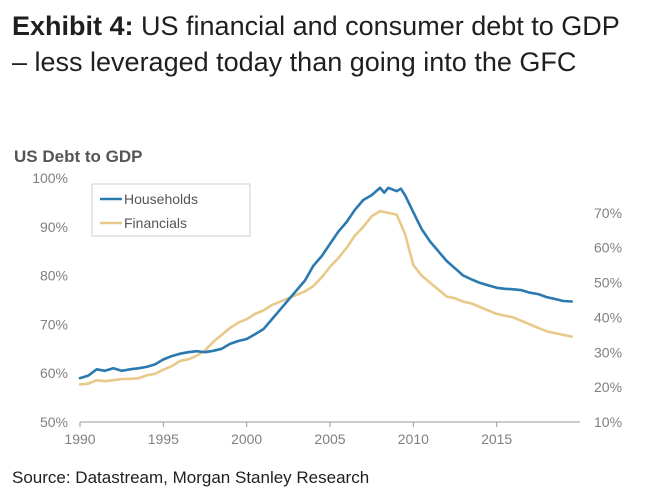 The width and height of the screenshot is (645, 502). What do you see at coordinates (171, 210) in the screenshot?
I see `legend-box` at bounding box center [171, 210].